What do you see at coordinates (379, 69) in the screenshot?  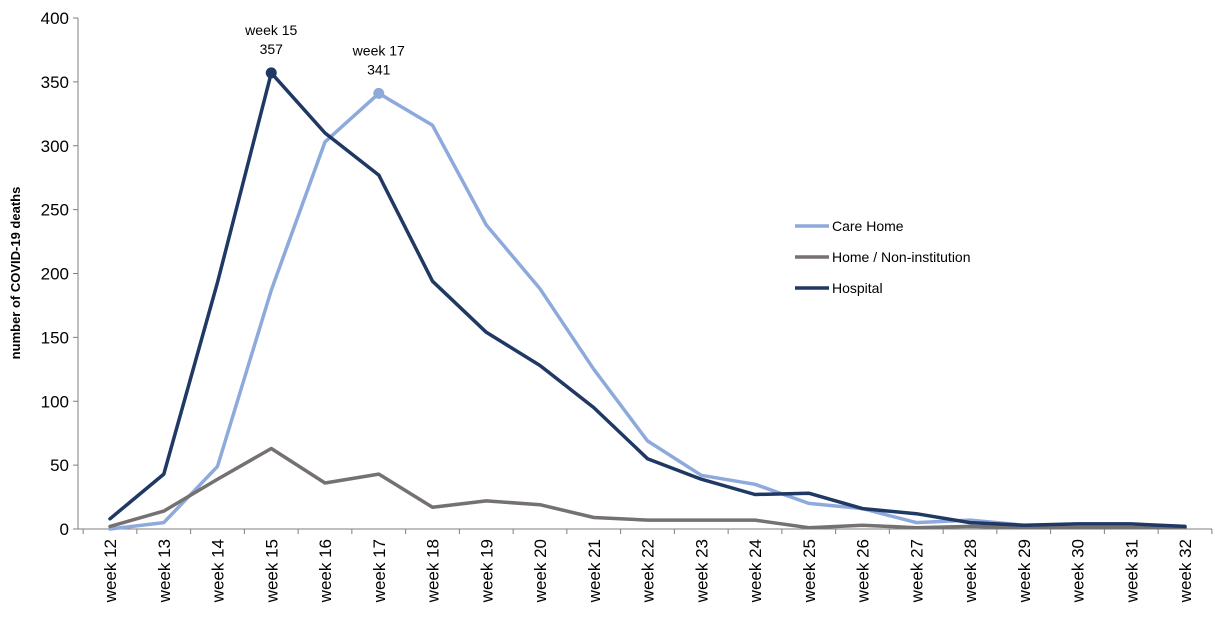 I see `annotation-value: 341` at bounding box center [379, 69].